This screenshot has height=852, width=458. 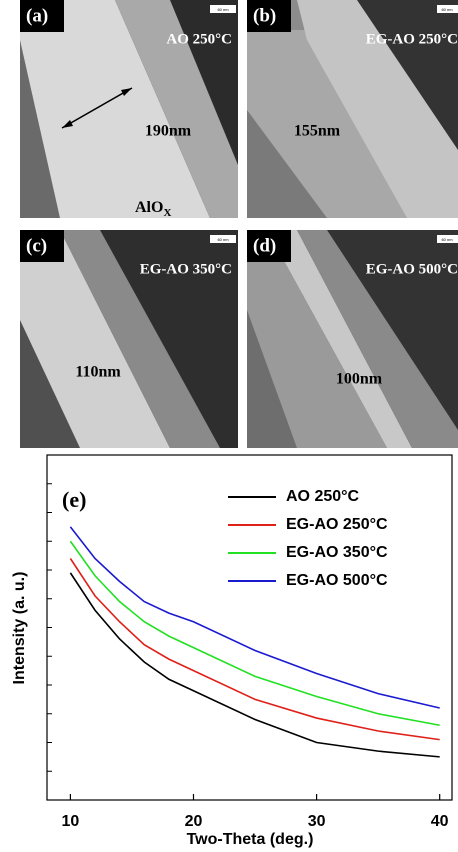 I want to click on legend-label: AO 250°C, so click(x=323, y=496).